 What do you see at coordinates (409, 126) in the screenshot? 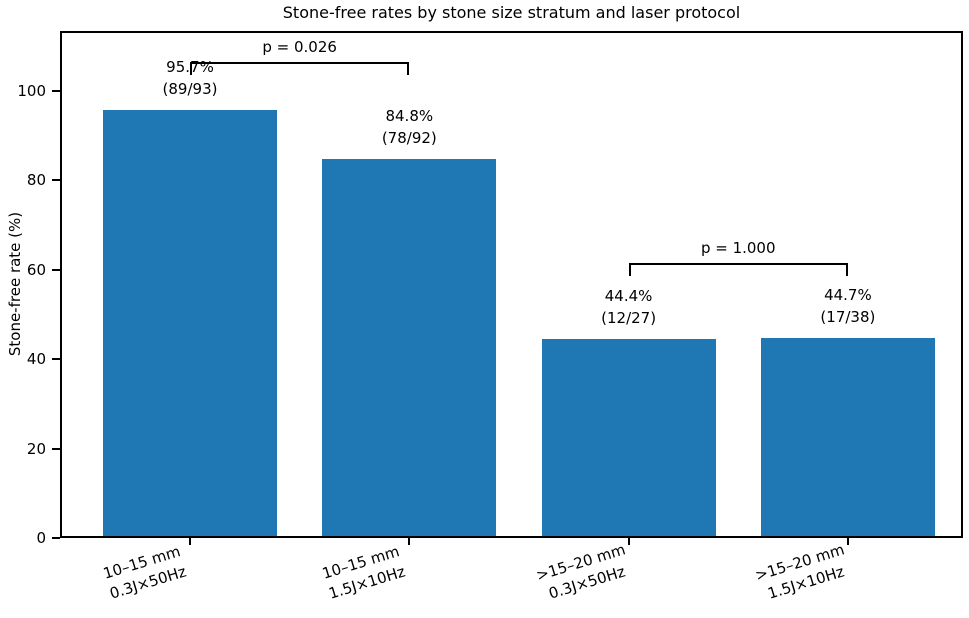
I see `bar-value-label: 84.8% (78/92)` at bounding box center [409, 126].